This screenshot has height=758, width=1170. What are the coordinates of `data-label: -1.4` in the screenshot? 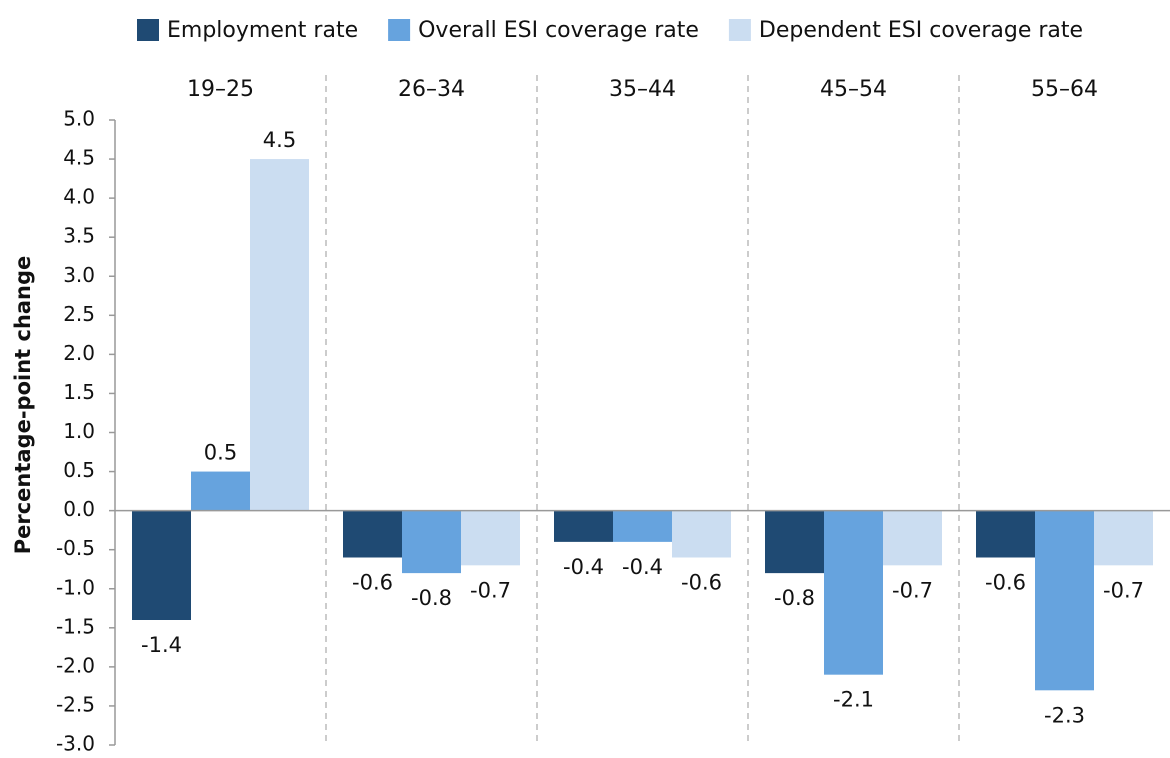 It's located at (161, 645).